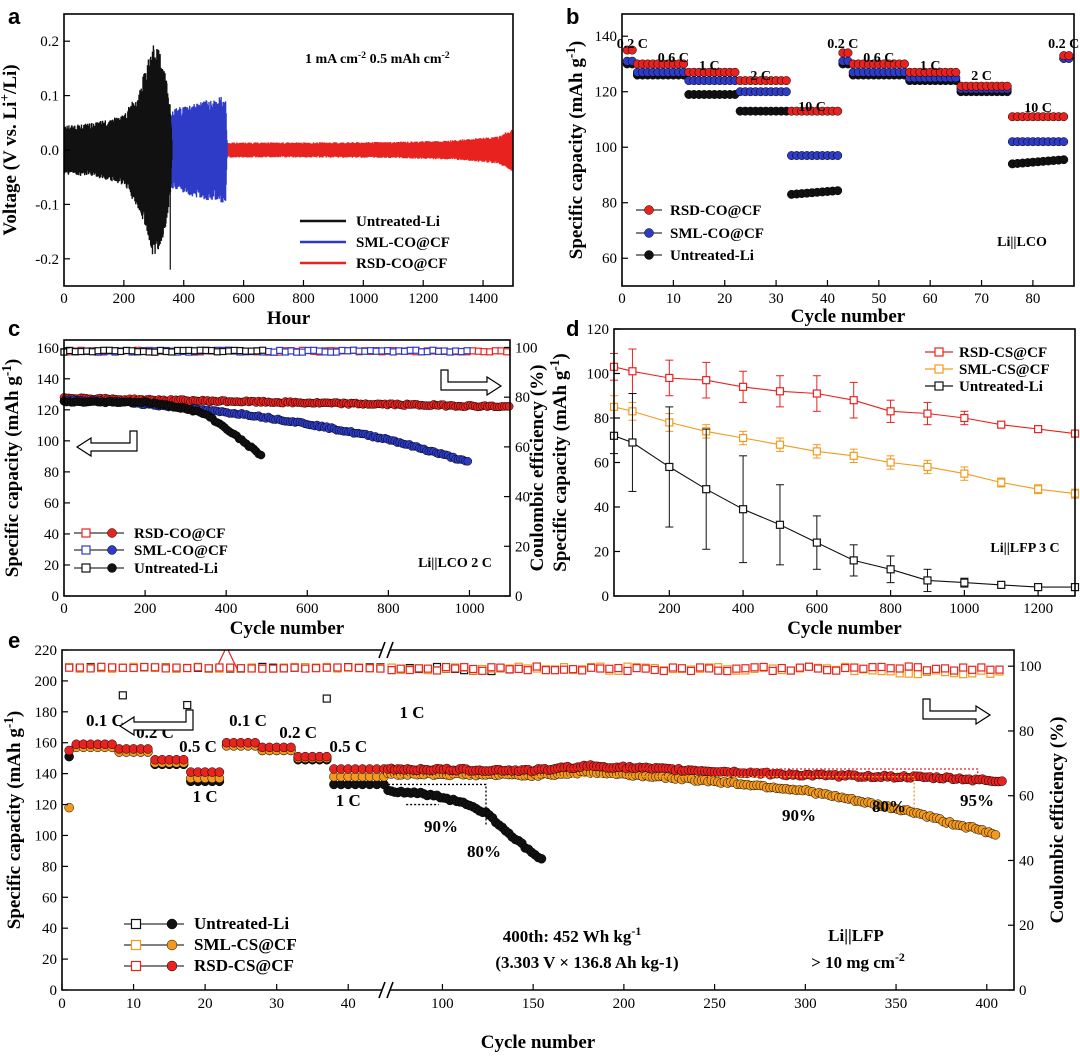  I want to click on panel-c-right-arrow, so click(471, 383).